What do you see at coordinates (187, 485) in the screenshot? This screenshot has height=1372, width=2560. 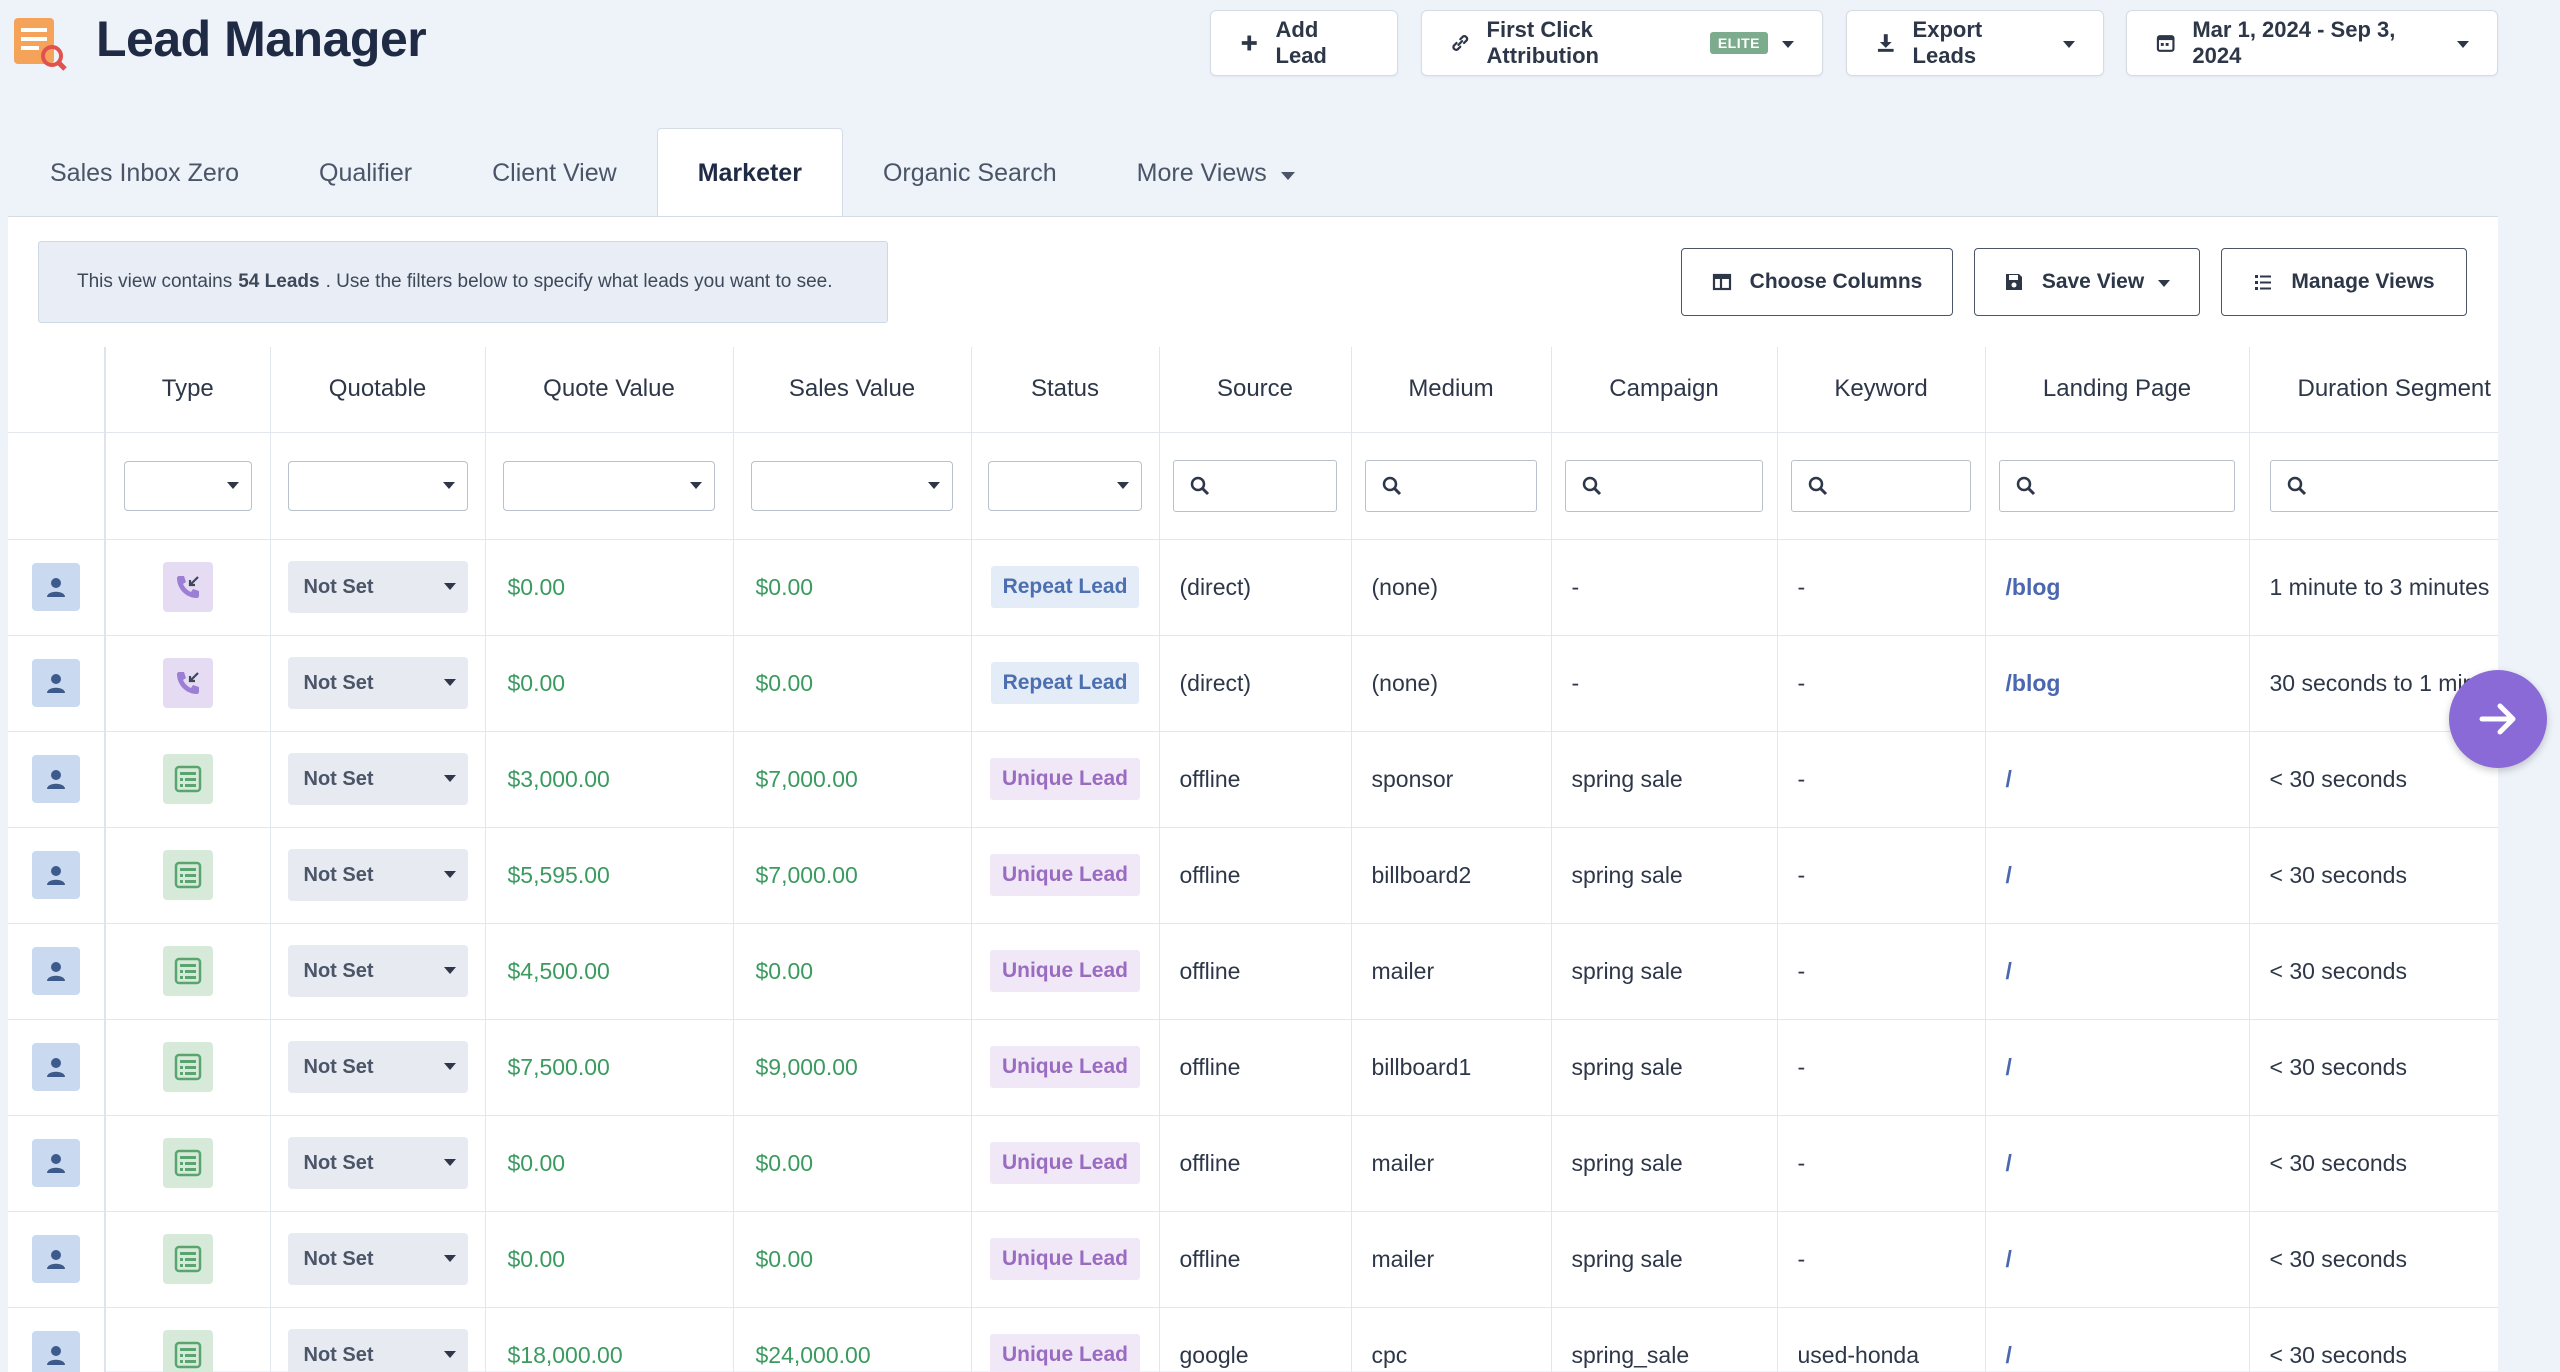 I see `type-filter-select` at bounding box center [187, 485].